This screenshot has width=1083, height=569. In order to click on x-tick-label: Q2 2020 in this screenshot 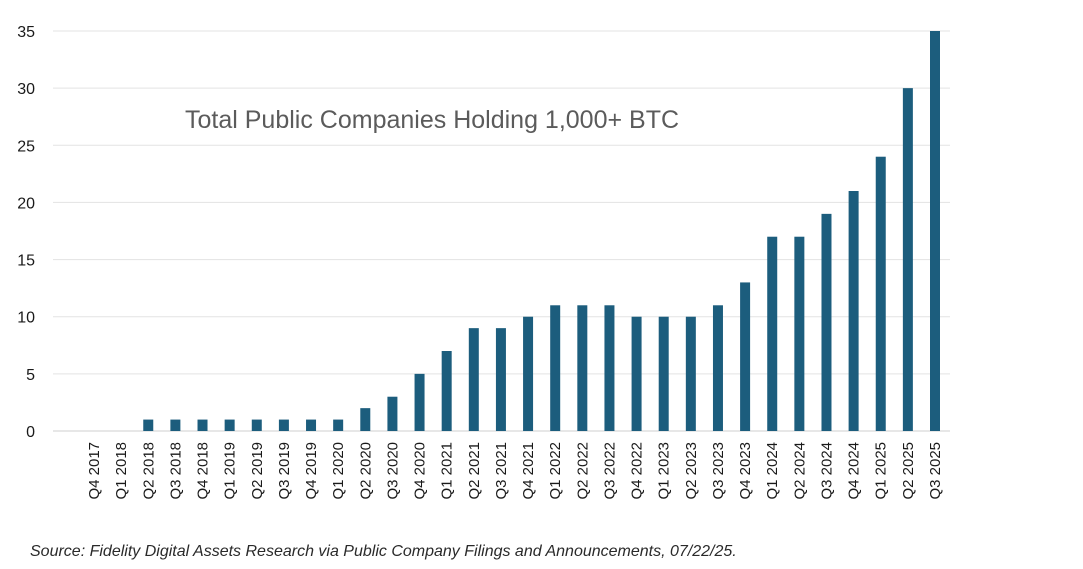, I will do `click(365, 471)`.